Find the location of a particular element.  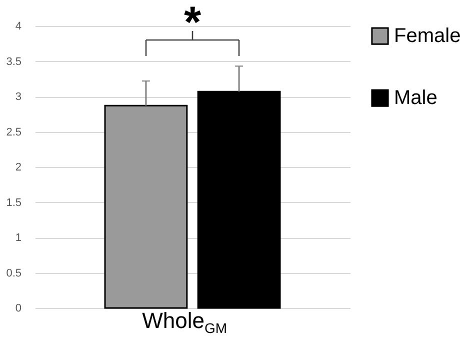

y-tick-label: 2.5 is located at coordinates (14, 132).